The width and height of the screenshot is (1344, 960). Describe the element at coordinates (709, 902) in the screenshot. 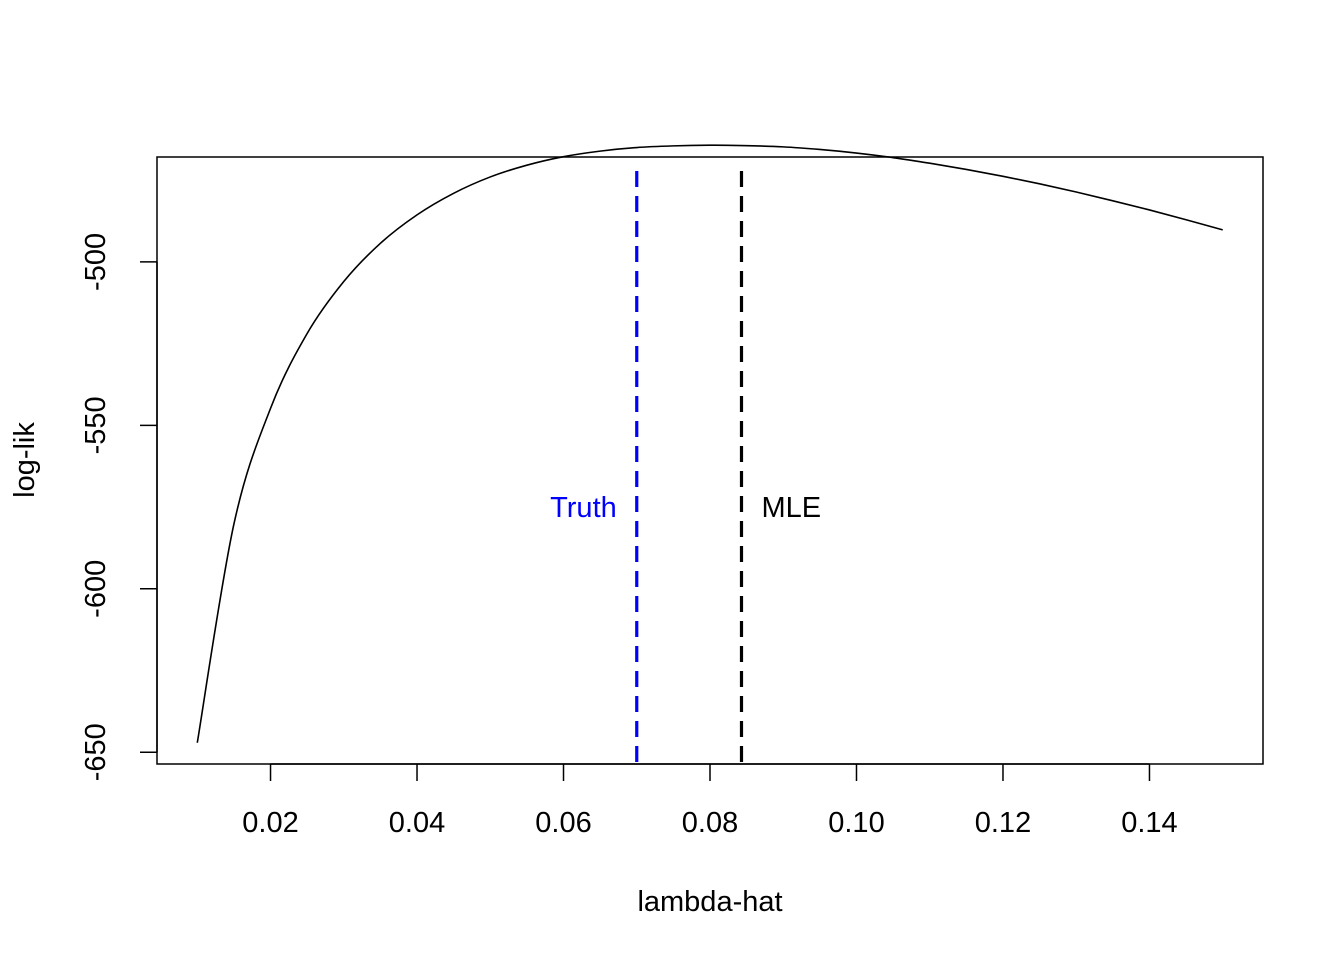

I see `x-axis-label: lambda-hat` at that location.